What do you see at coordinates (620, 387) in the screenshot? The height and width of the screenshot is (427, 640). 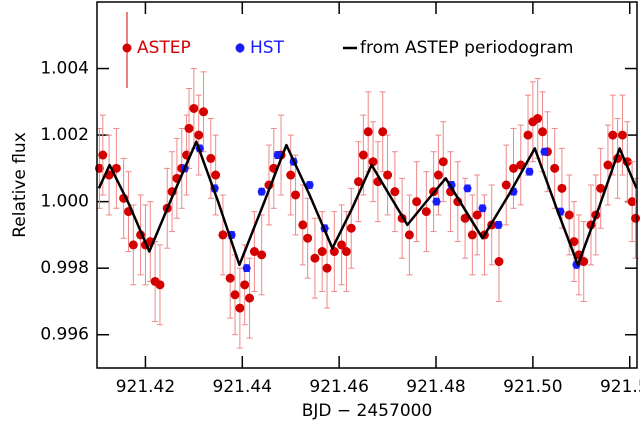 I see `x-tick-label: 921.52` at bounding box center [620, 387].